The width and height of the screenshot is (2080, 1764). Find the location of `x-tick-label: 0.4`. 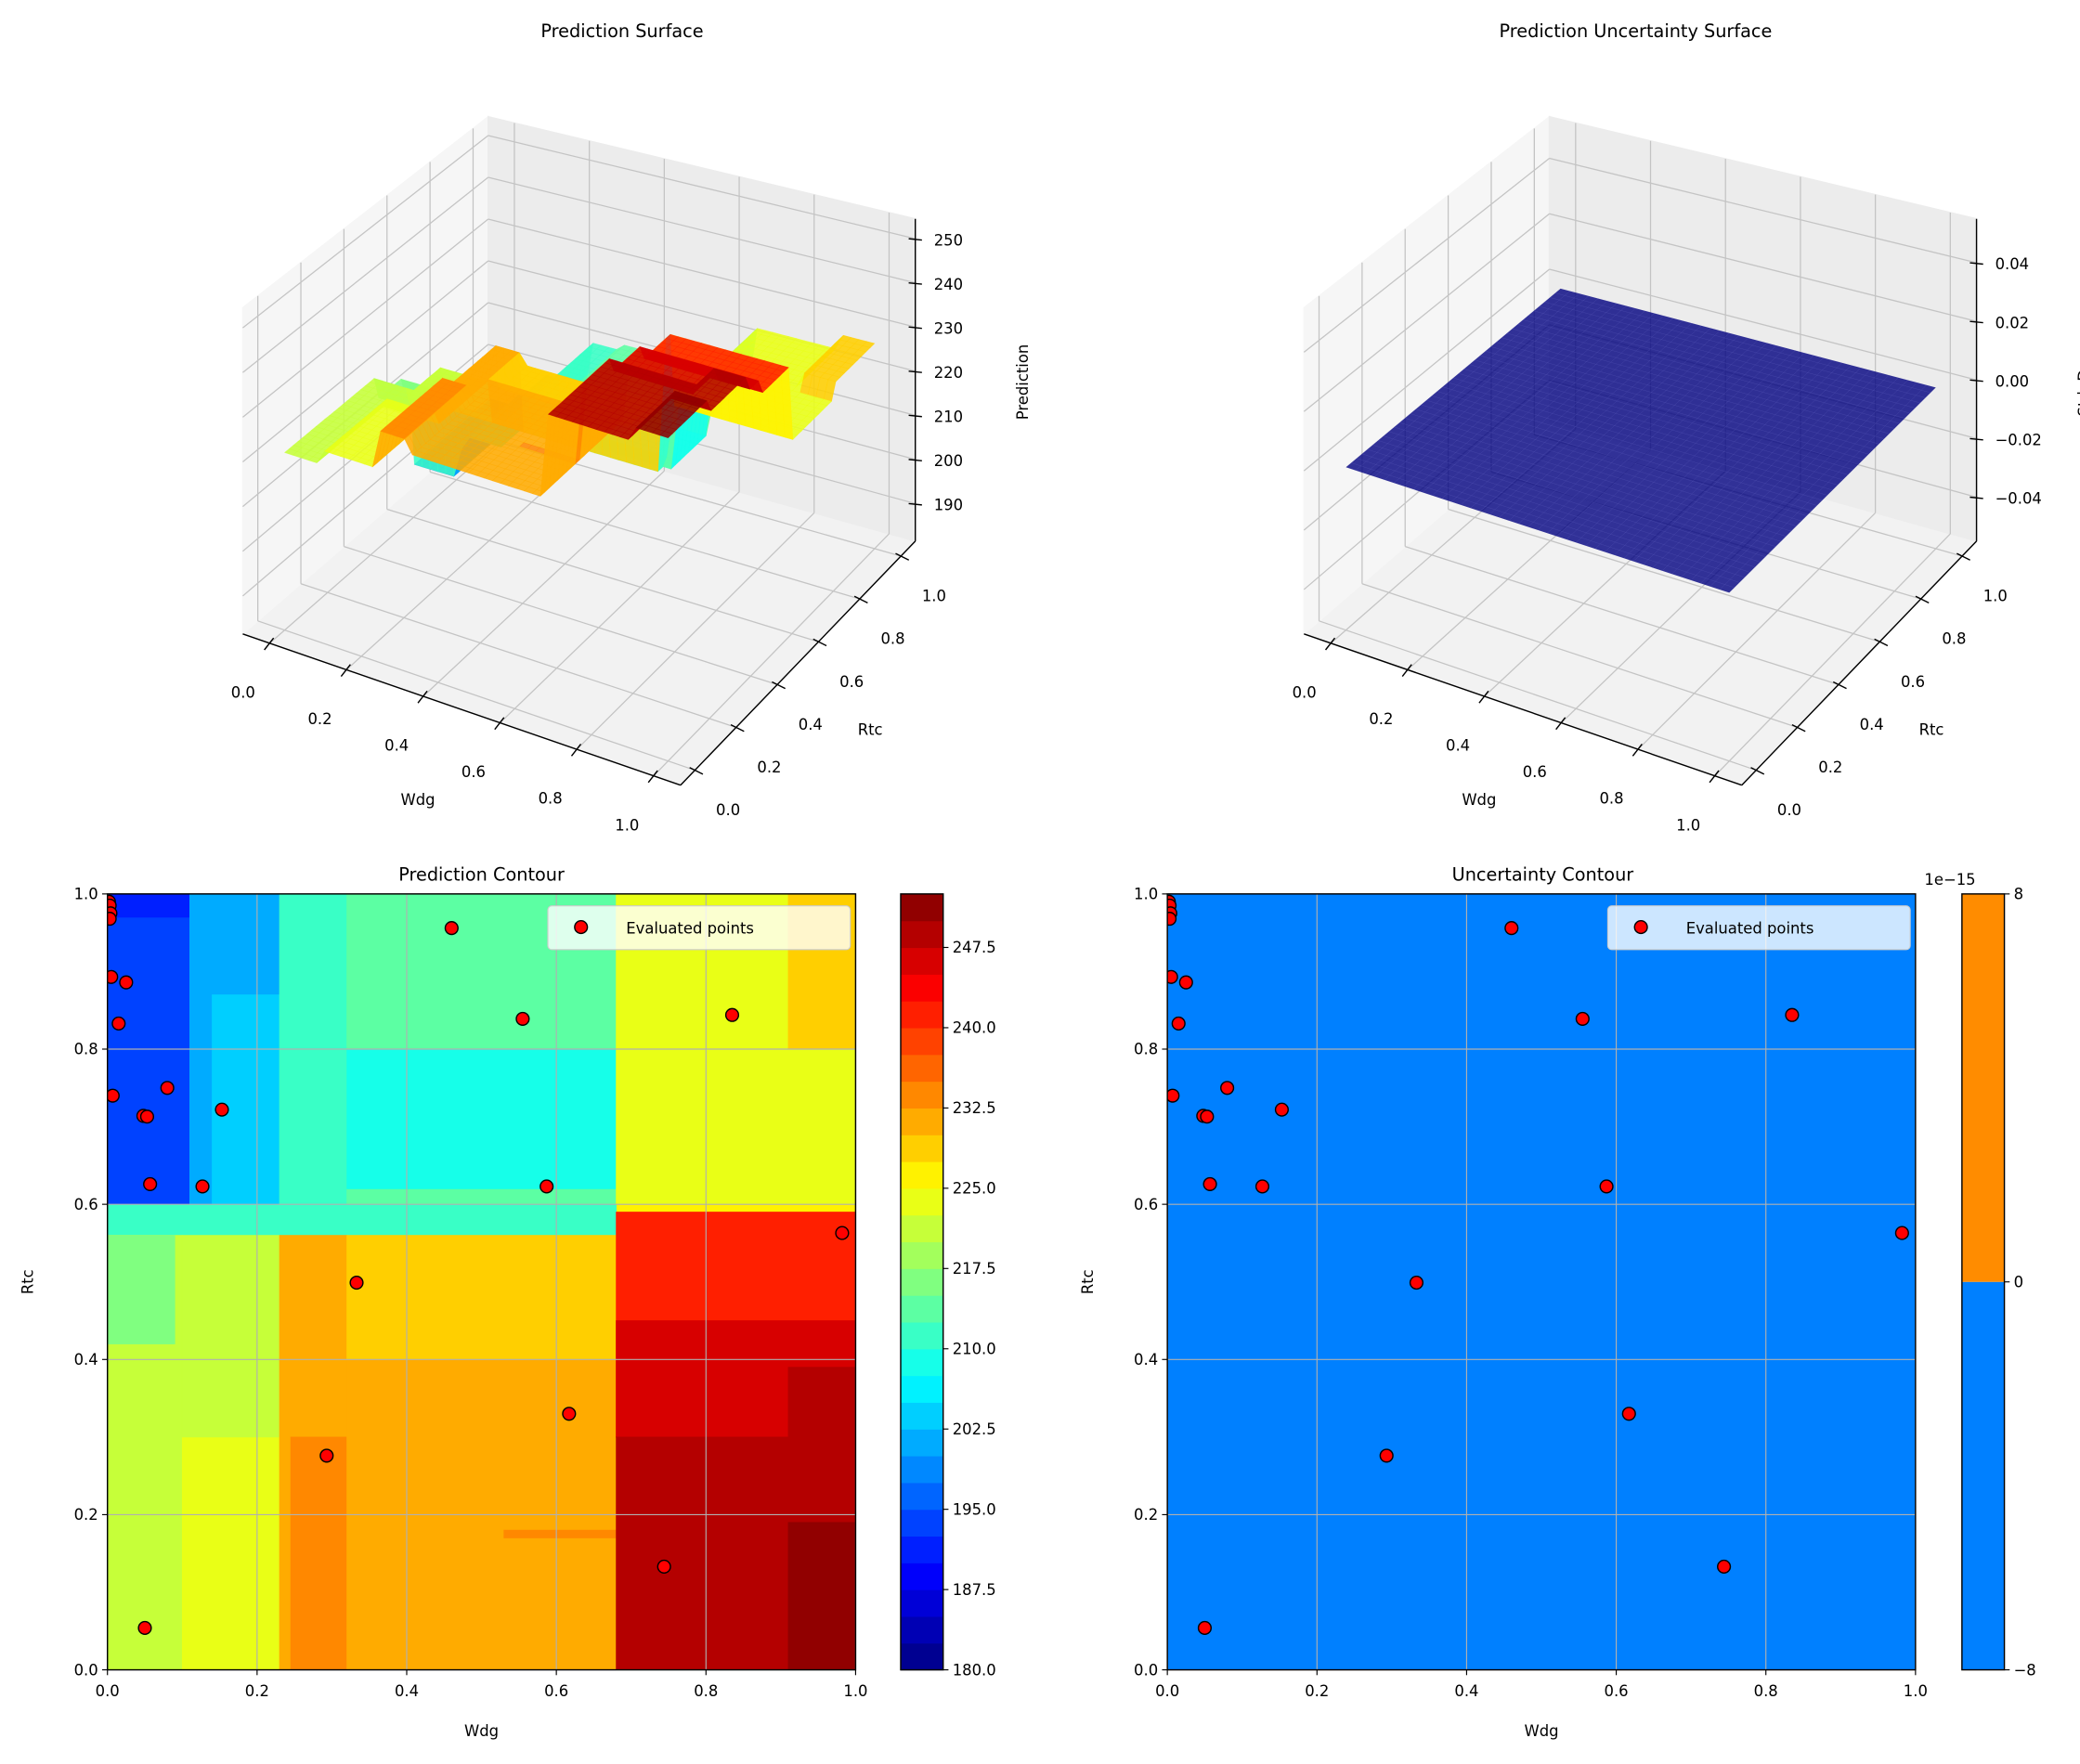

x-tick-label: 0.4 is located at coordinates (1466, 1691).